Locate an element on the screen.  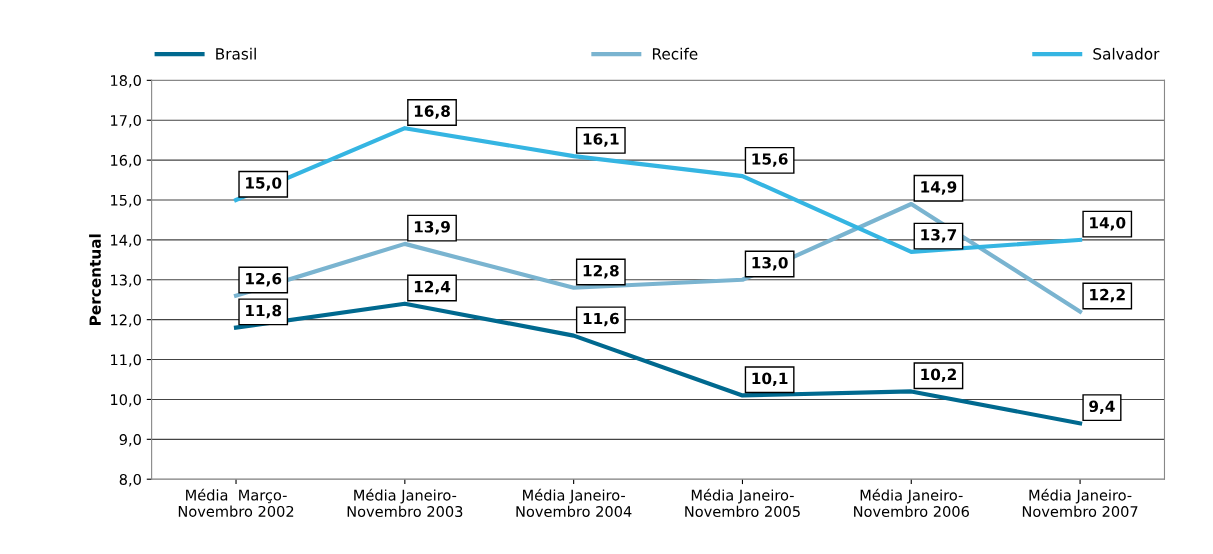
data-label: 15,0 is located at coordinates (264, 184).